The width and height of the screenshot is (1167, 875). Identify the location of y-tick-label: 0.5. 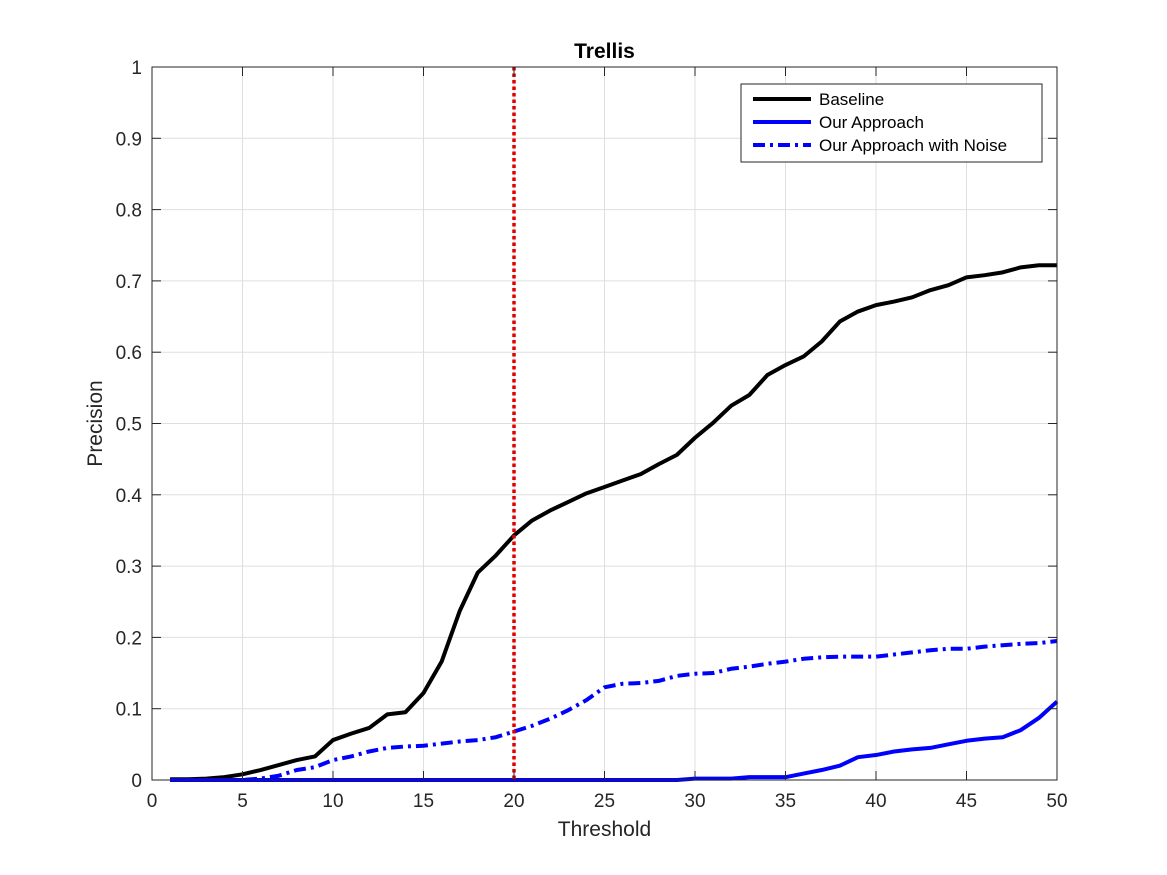
(129, 425).